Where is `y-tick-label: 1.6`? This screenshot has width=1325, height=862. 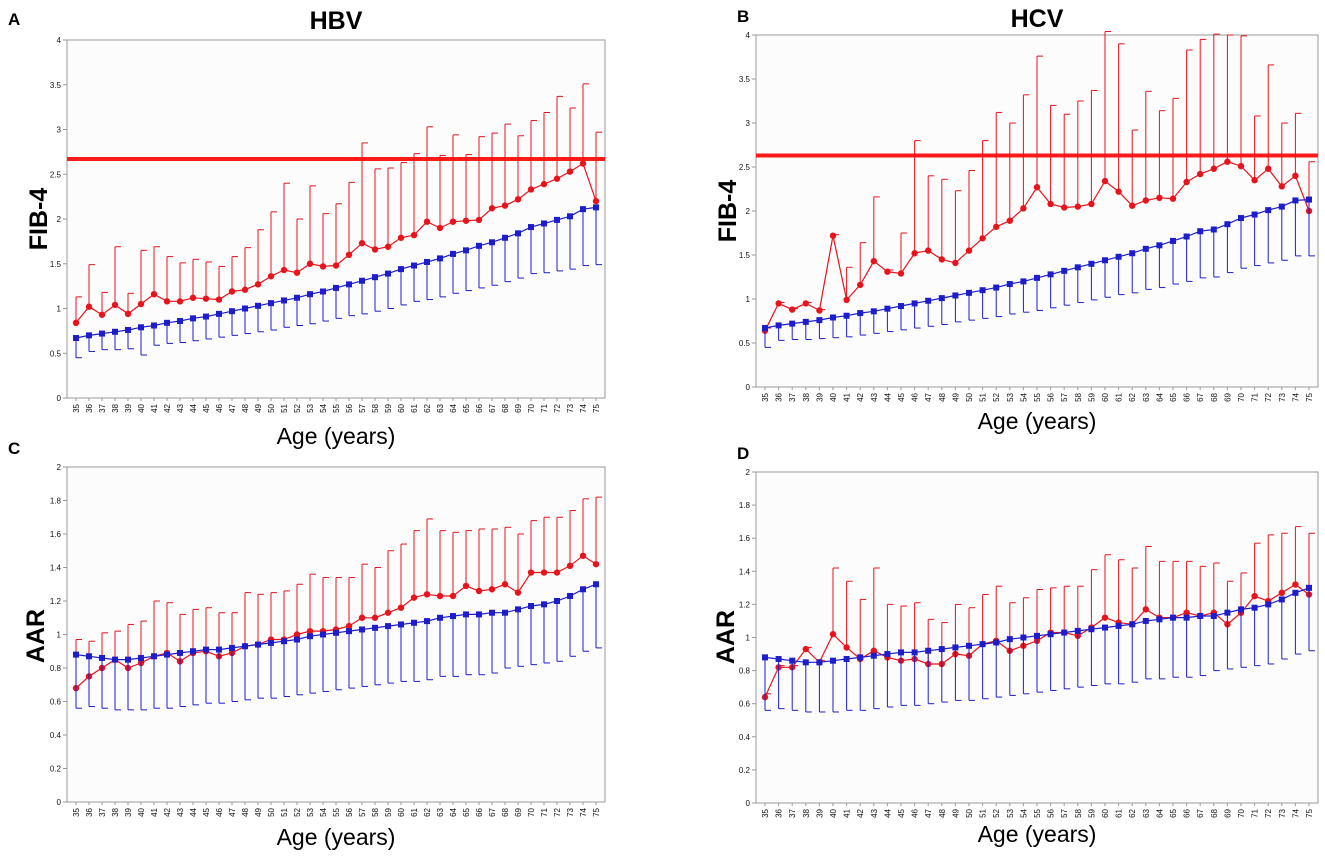
y-tick-label: 1.6 is located at coordinates (56, 534).